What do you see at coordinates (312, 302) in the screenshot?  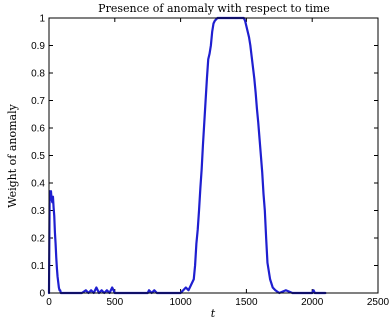 I see `x-tick-label: 2000` at bounding box center [312, 302].